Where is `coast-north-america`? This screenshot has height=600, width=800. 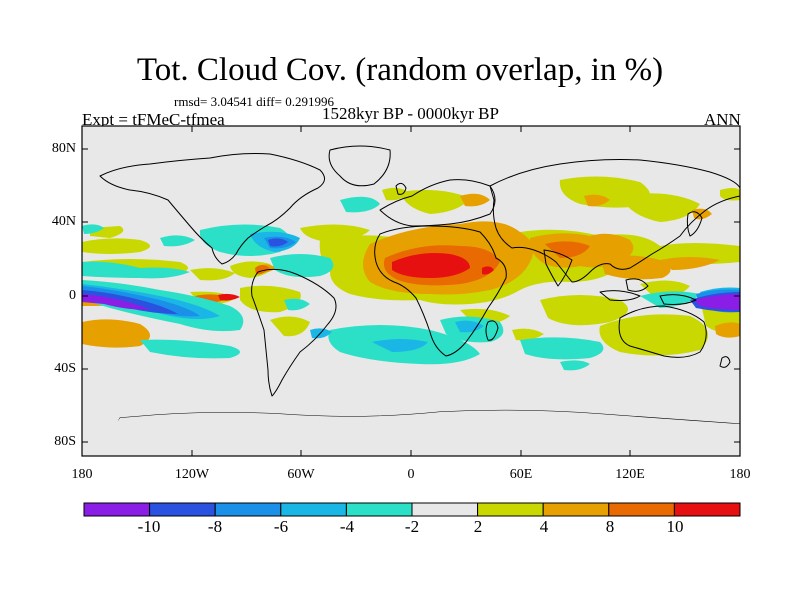
coast-north-america is located at coordinates (212, 209).